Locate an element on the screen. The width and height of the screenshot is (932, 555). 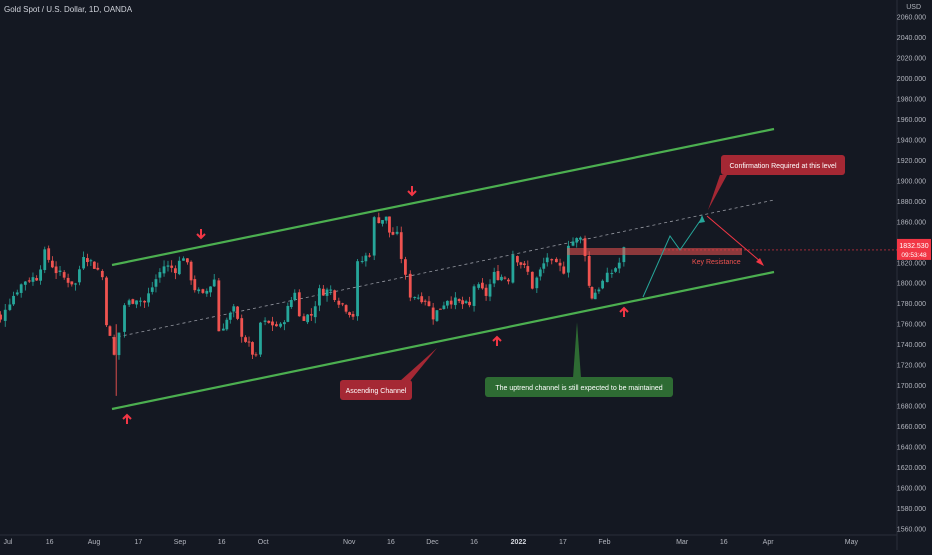
y-tick-label: 1780.000 is located at coordinates (911, 304).